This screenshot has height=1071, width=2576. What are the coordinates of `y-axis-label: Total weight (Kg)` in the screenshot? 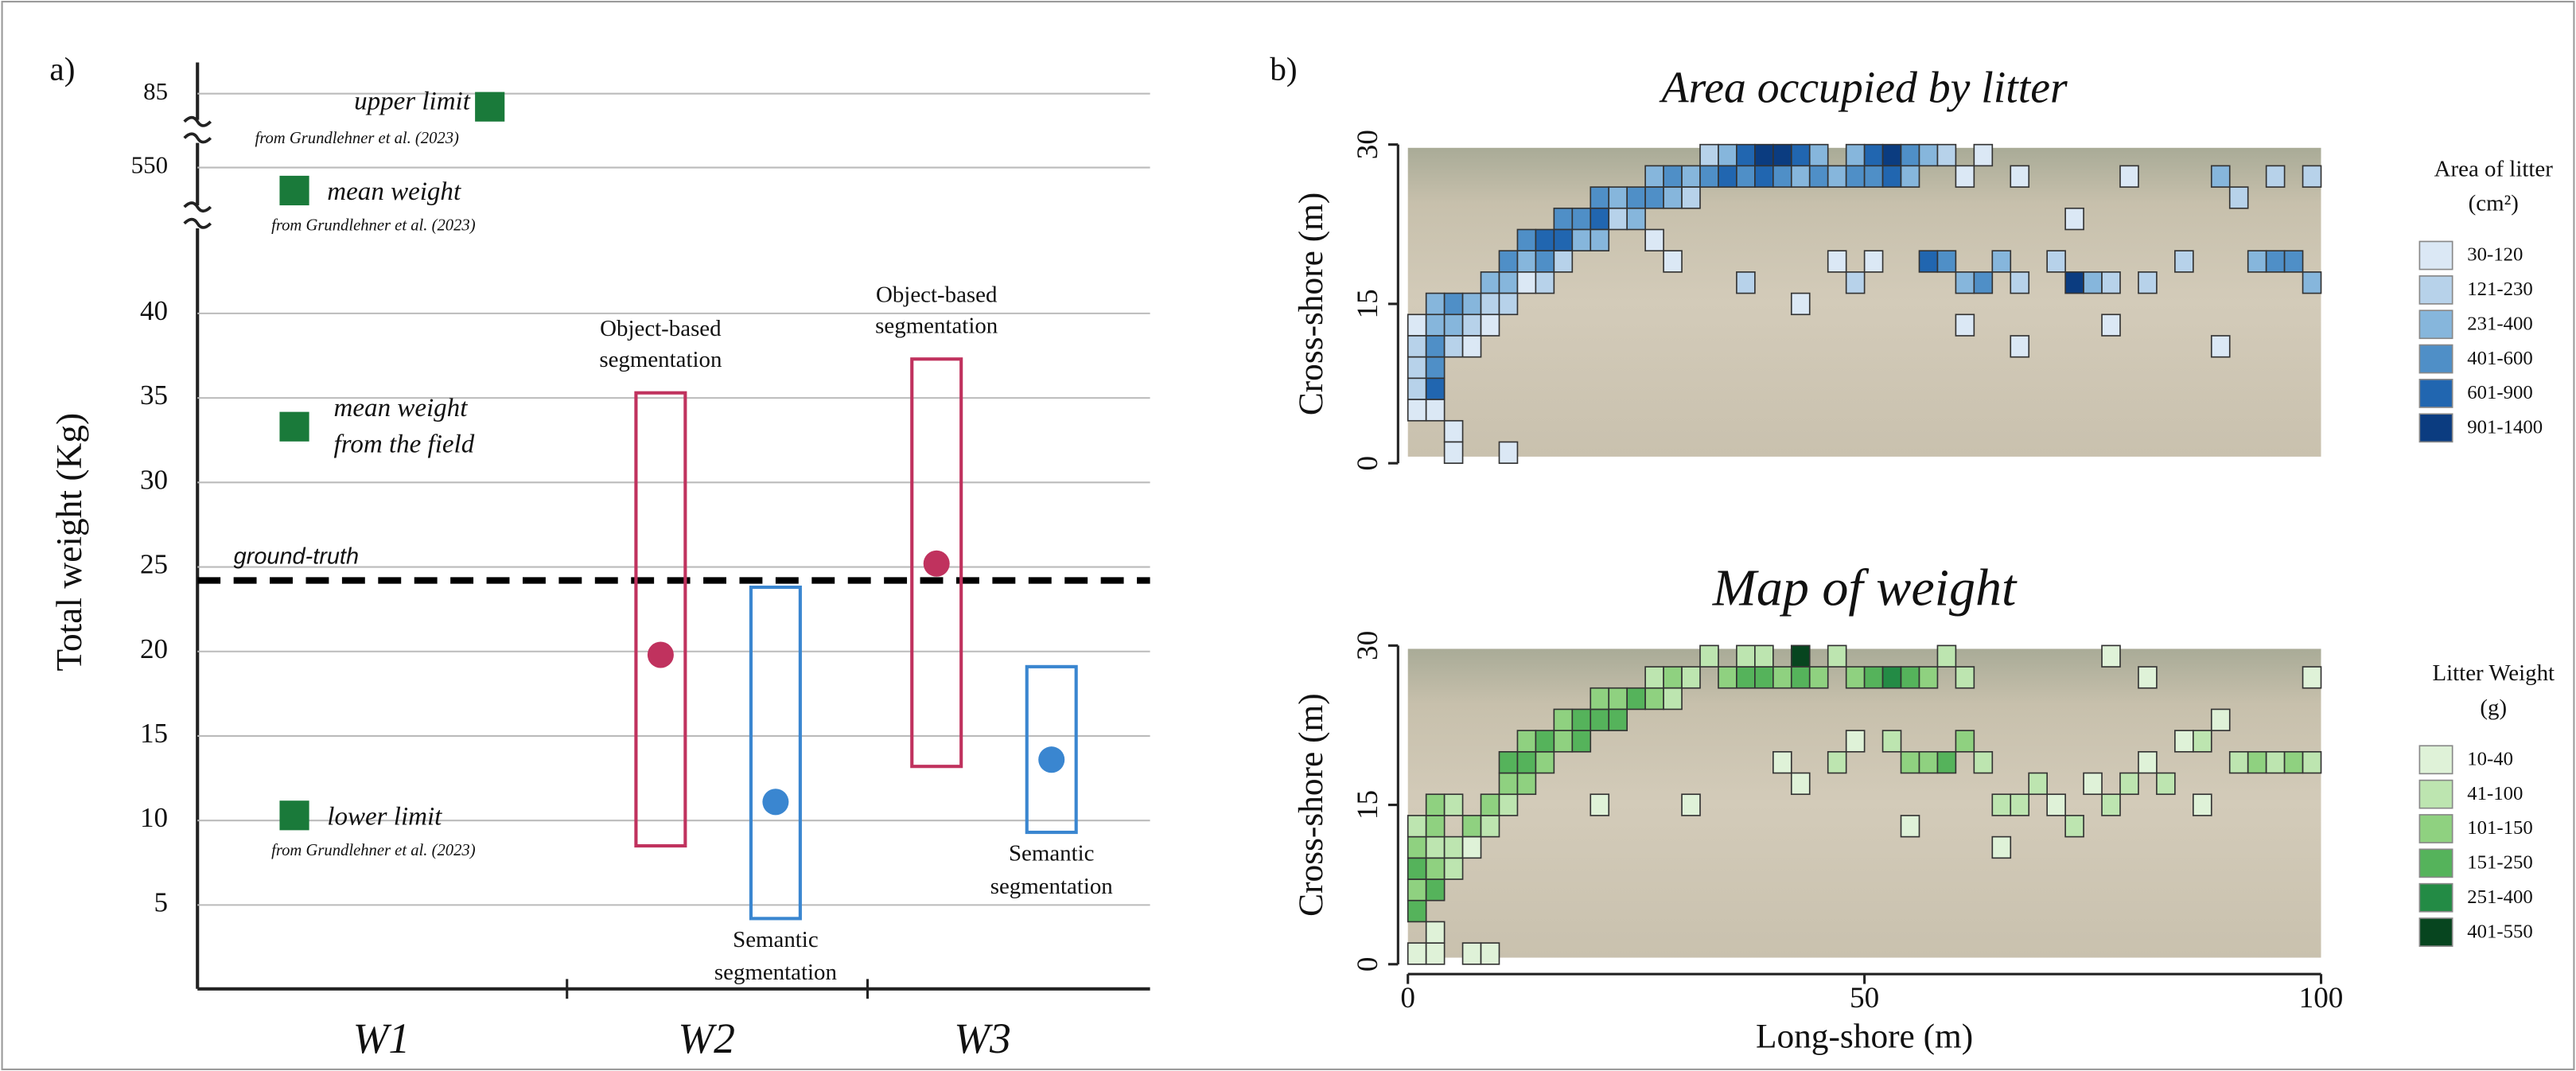 It's located at (69, 542).